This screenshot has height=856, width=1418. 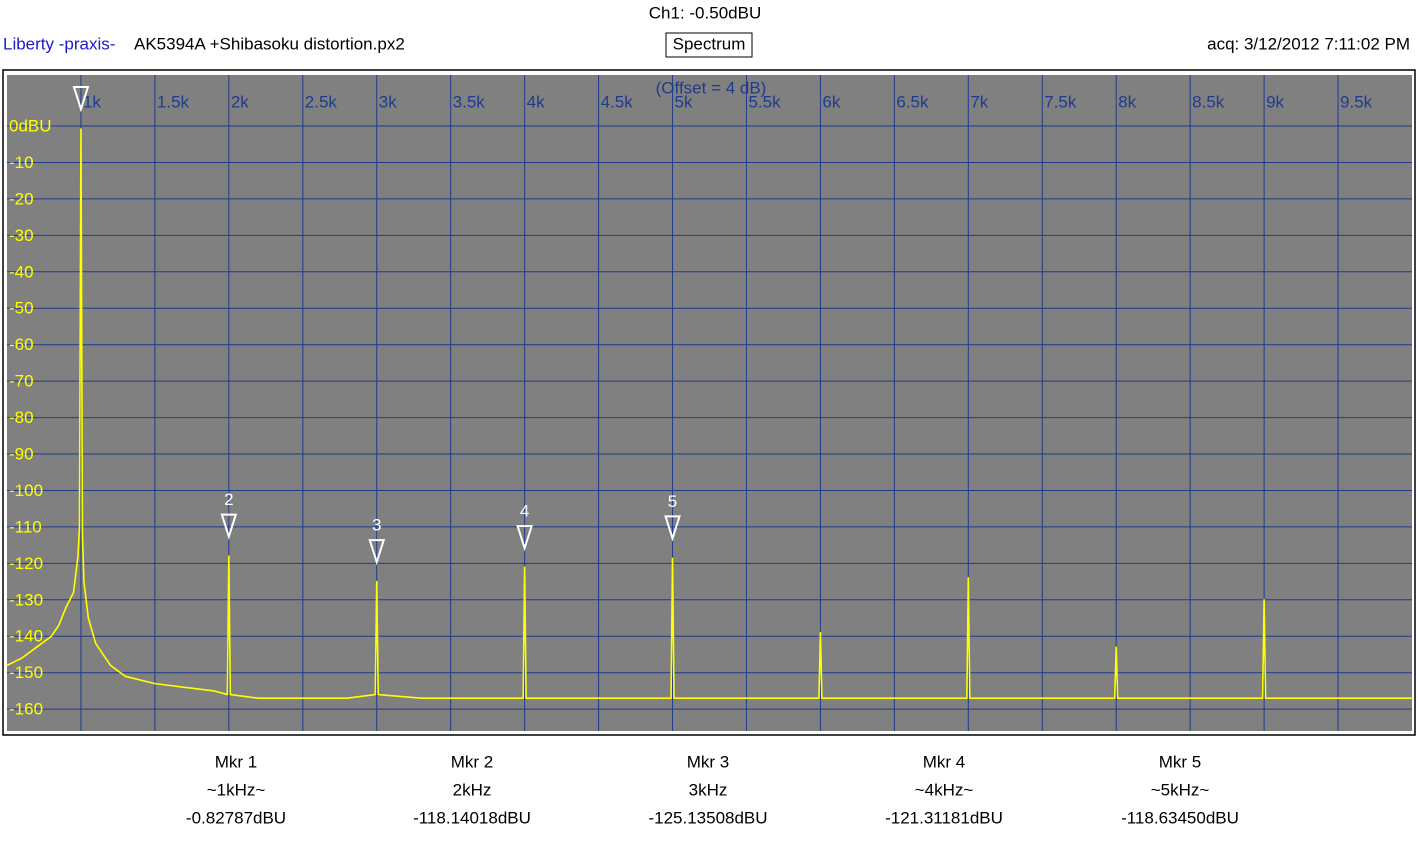 I want to click on x-tick-label: 6k, so click(x=831, y=101).